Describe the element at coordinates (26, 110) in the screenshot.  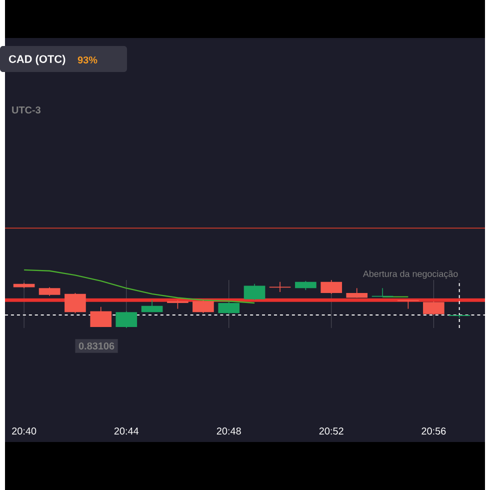
I see `text: UTC-3` at that location.